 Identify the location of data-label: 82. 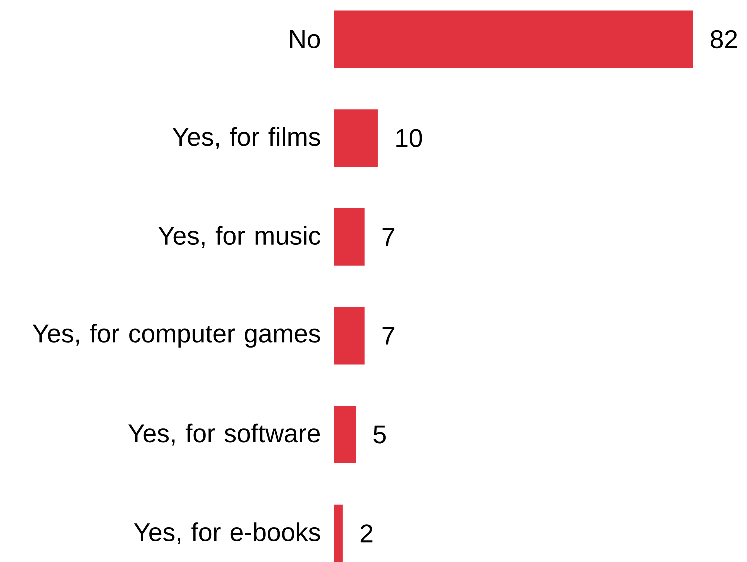
(724, 39).